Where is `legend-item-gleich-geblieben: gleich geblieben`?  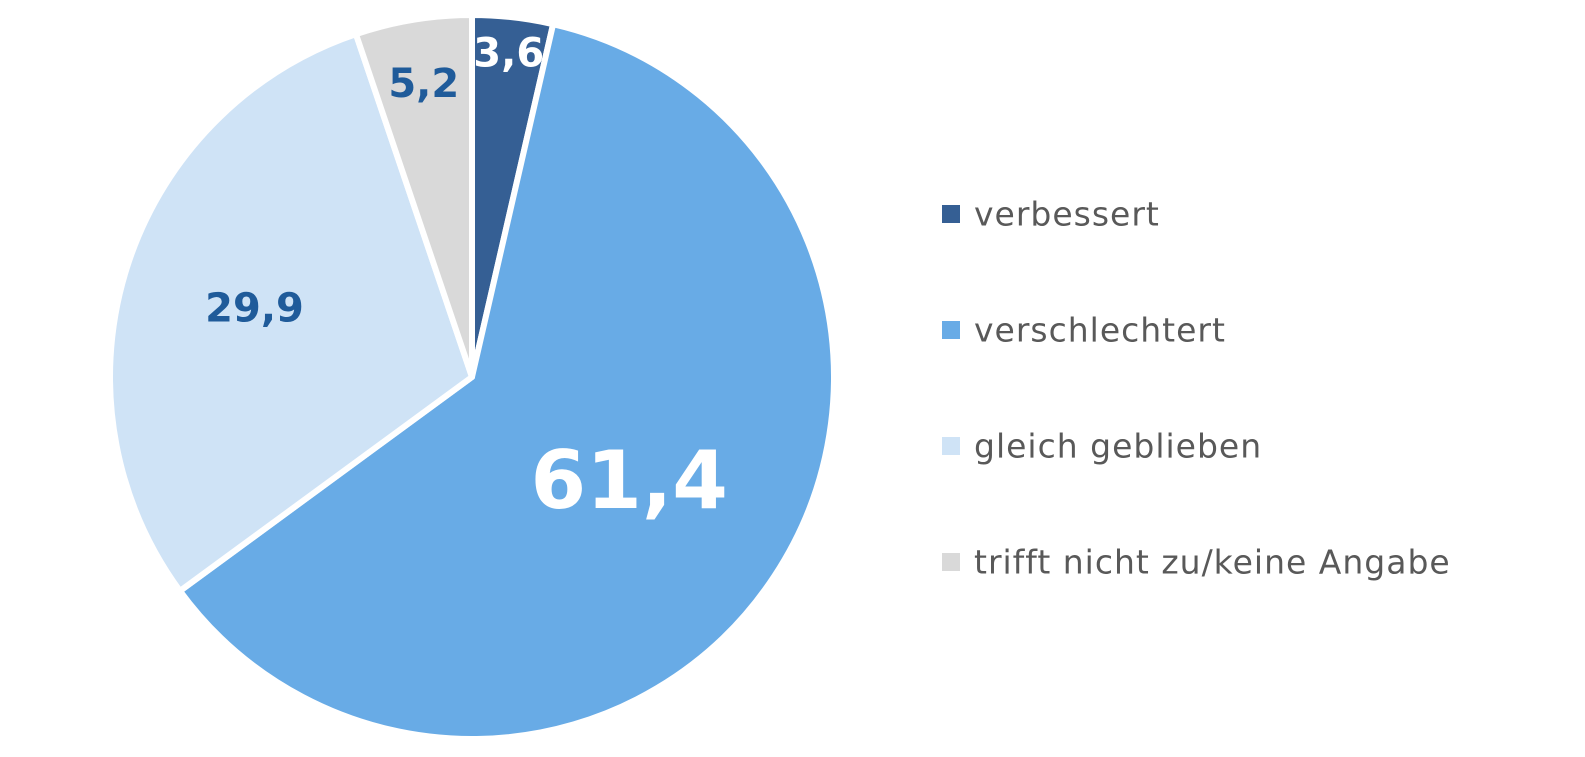 legend-item-gleich-geblieben: gleich geblieben is located at coordinates (1102, 446).